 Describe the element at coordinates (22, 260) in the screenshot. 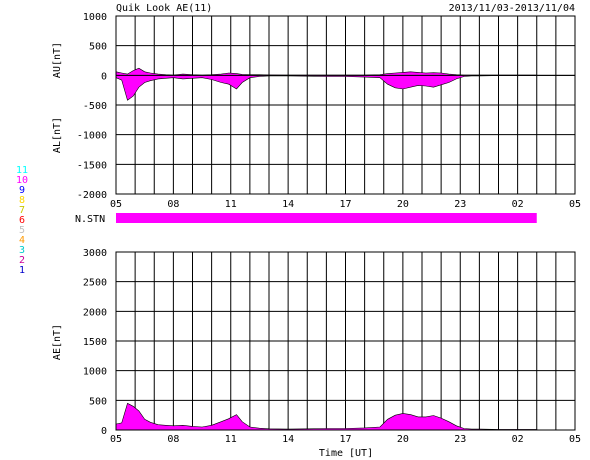

I see `legend-number: 2` at that location.